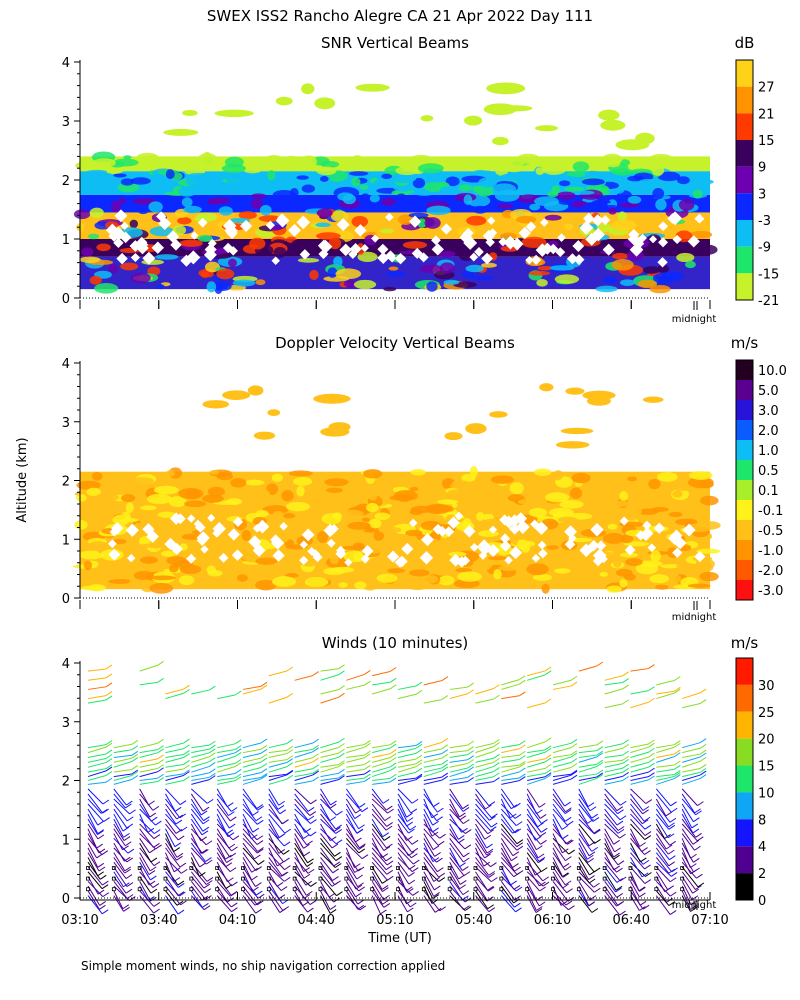 The width and height of the screenshot is (800, 1000). Describe the element at coordinates (372, 868) in the screenshot. I see `calm-marker` at that location.